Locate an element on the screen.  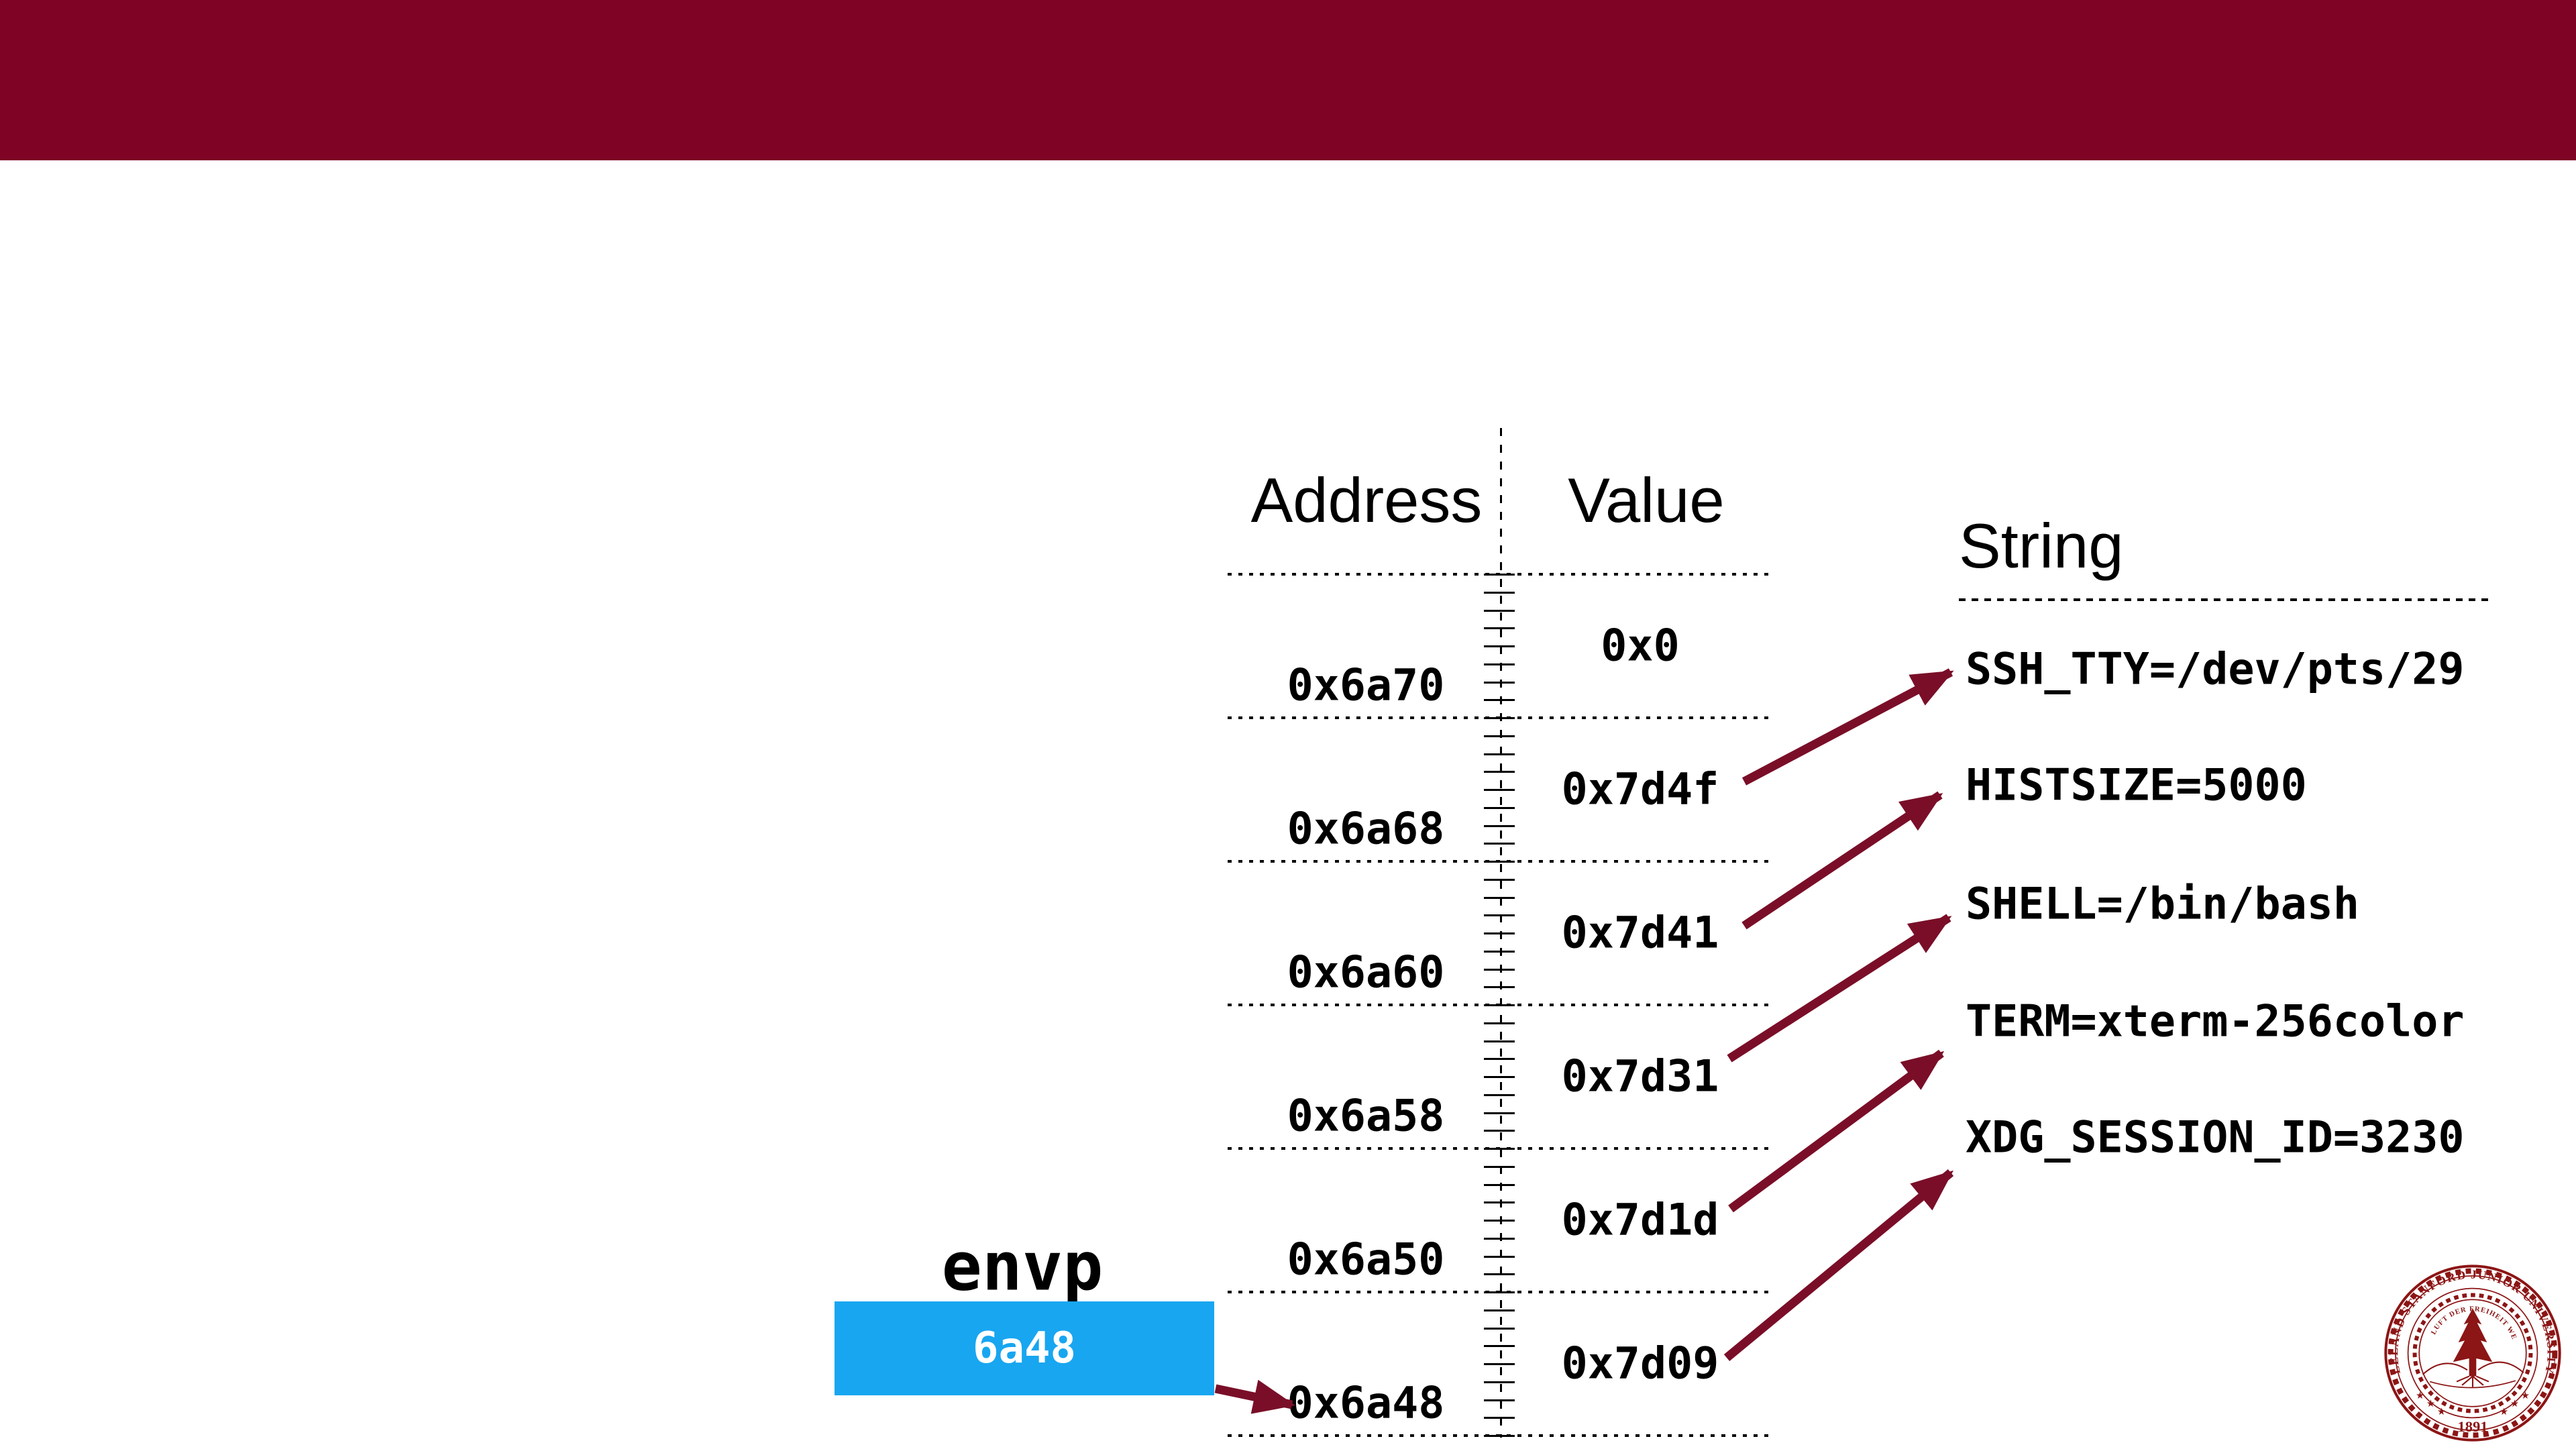
memory-value: 0x0 is located at coordinates (1640, 646).